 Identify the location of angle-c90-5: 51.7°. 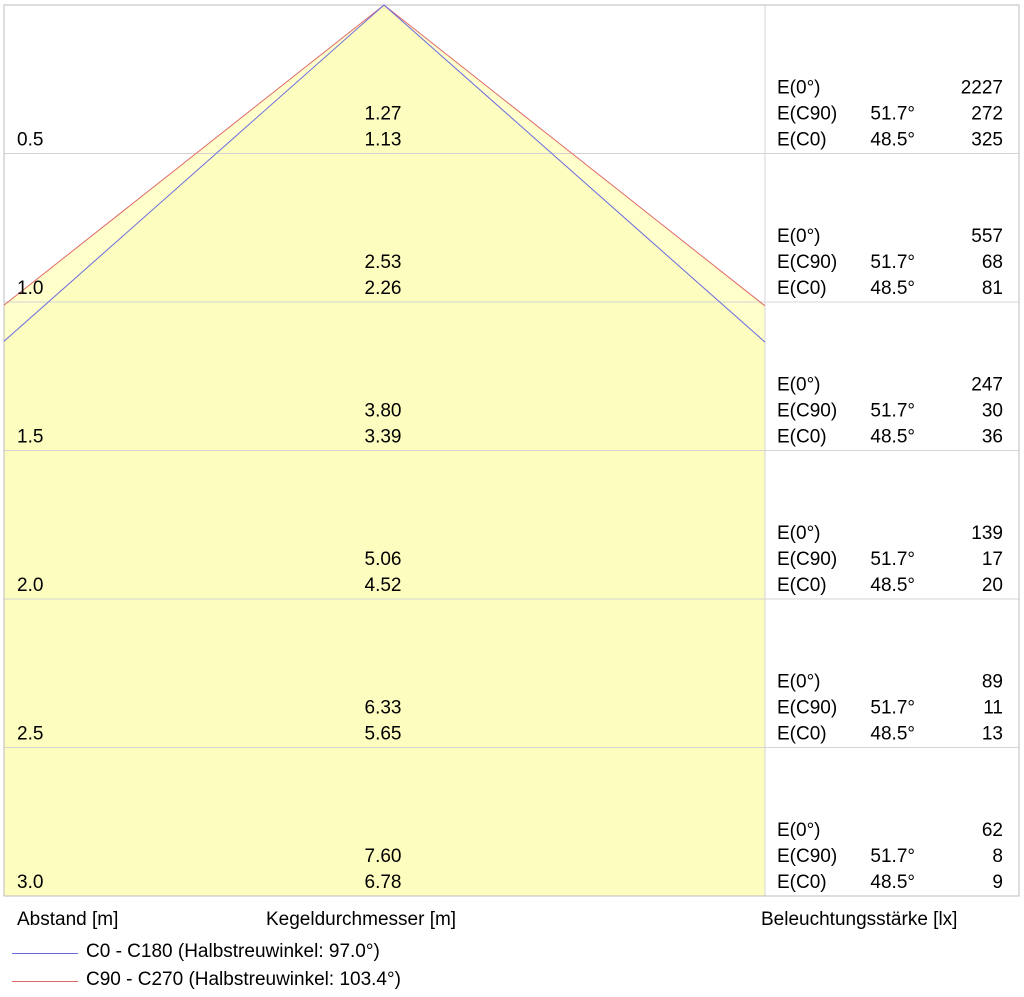
(892, 856).